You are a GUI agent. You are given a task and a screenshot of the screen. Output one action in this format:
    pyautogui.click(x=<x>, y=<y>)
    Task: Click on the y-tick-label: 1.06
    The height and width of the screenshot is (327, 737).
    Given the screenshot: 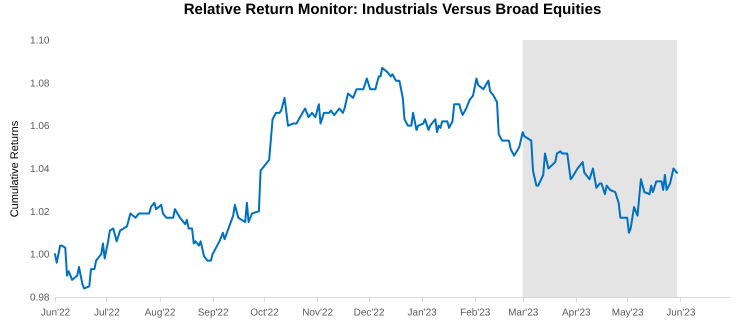 What is the action you would take?
    pyautogui.click(x=40, y=126)
    